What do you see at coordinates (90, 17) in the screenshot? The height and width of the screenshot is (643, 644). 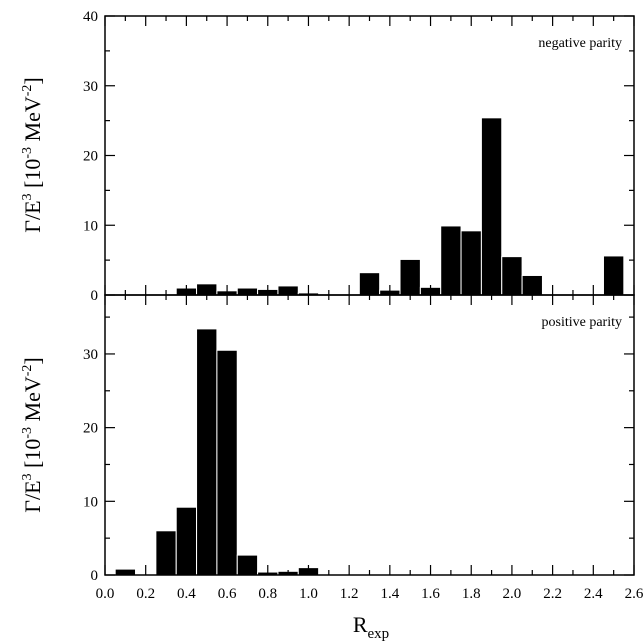 I see `y-tick-label: 40` at bounding box center [90, 17].